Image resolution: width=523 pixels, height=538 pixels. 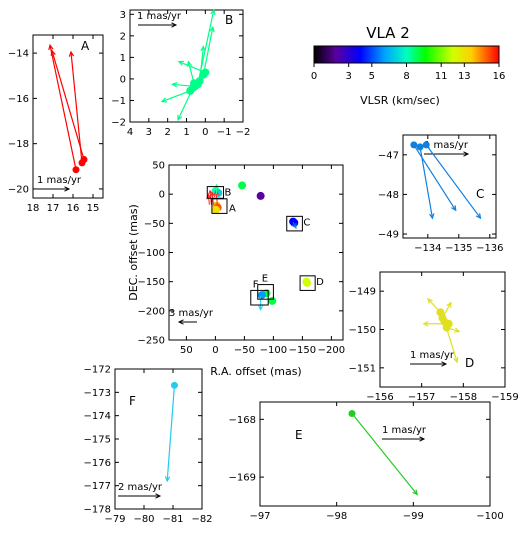 I want to click on x-tick-label: 16, so click(x=73, y=208).